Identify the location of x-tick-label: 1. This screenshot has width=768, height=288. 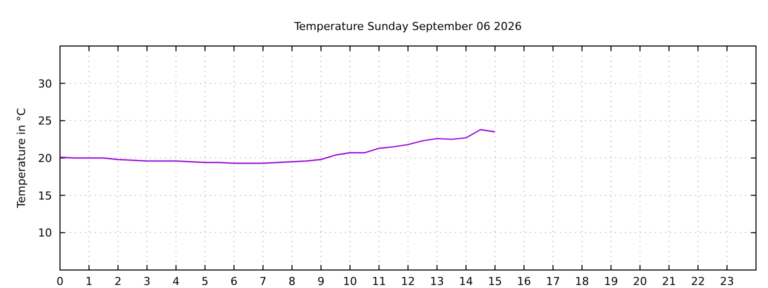
(89, 281).